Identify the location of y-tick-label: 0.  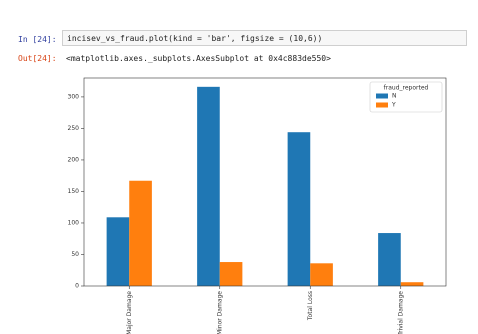
(77, 286).